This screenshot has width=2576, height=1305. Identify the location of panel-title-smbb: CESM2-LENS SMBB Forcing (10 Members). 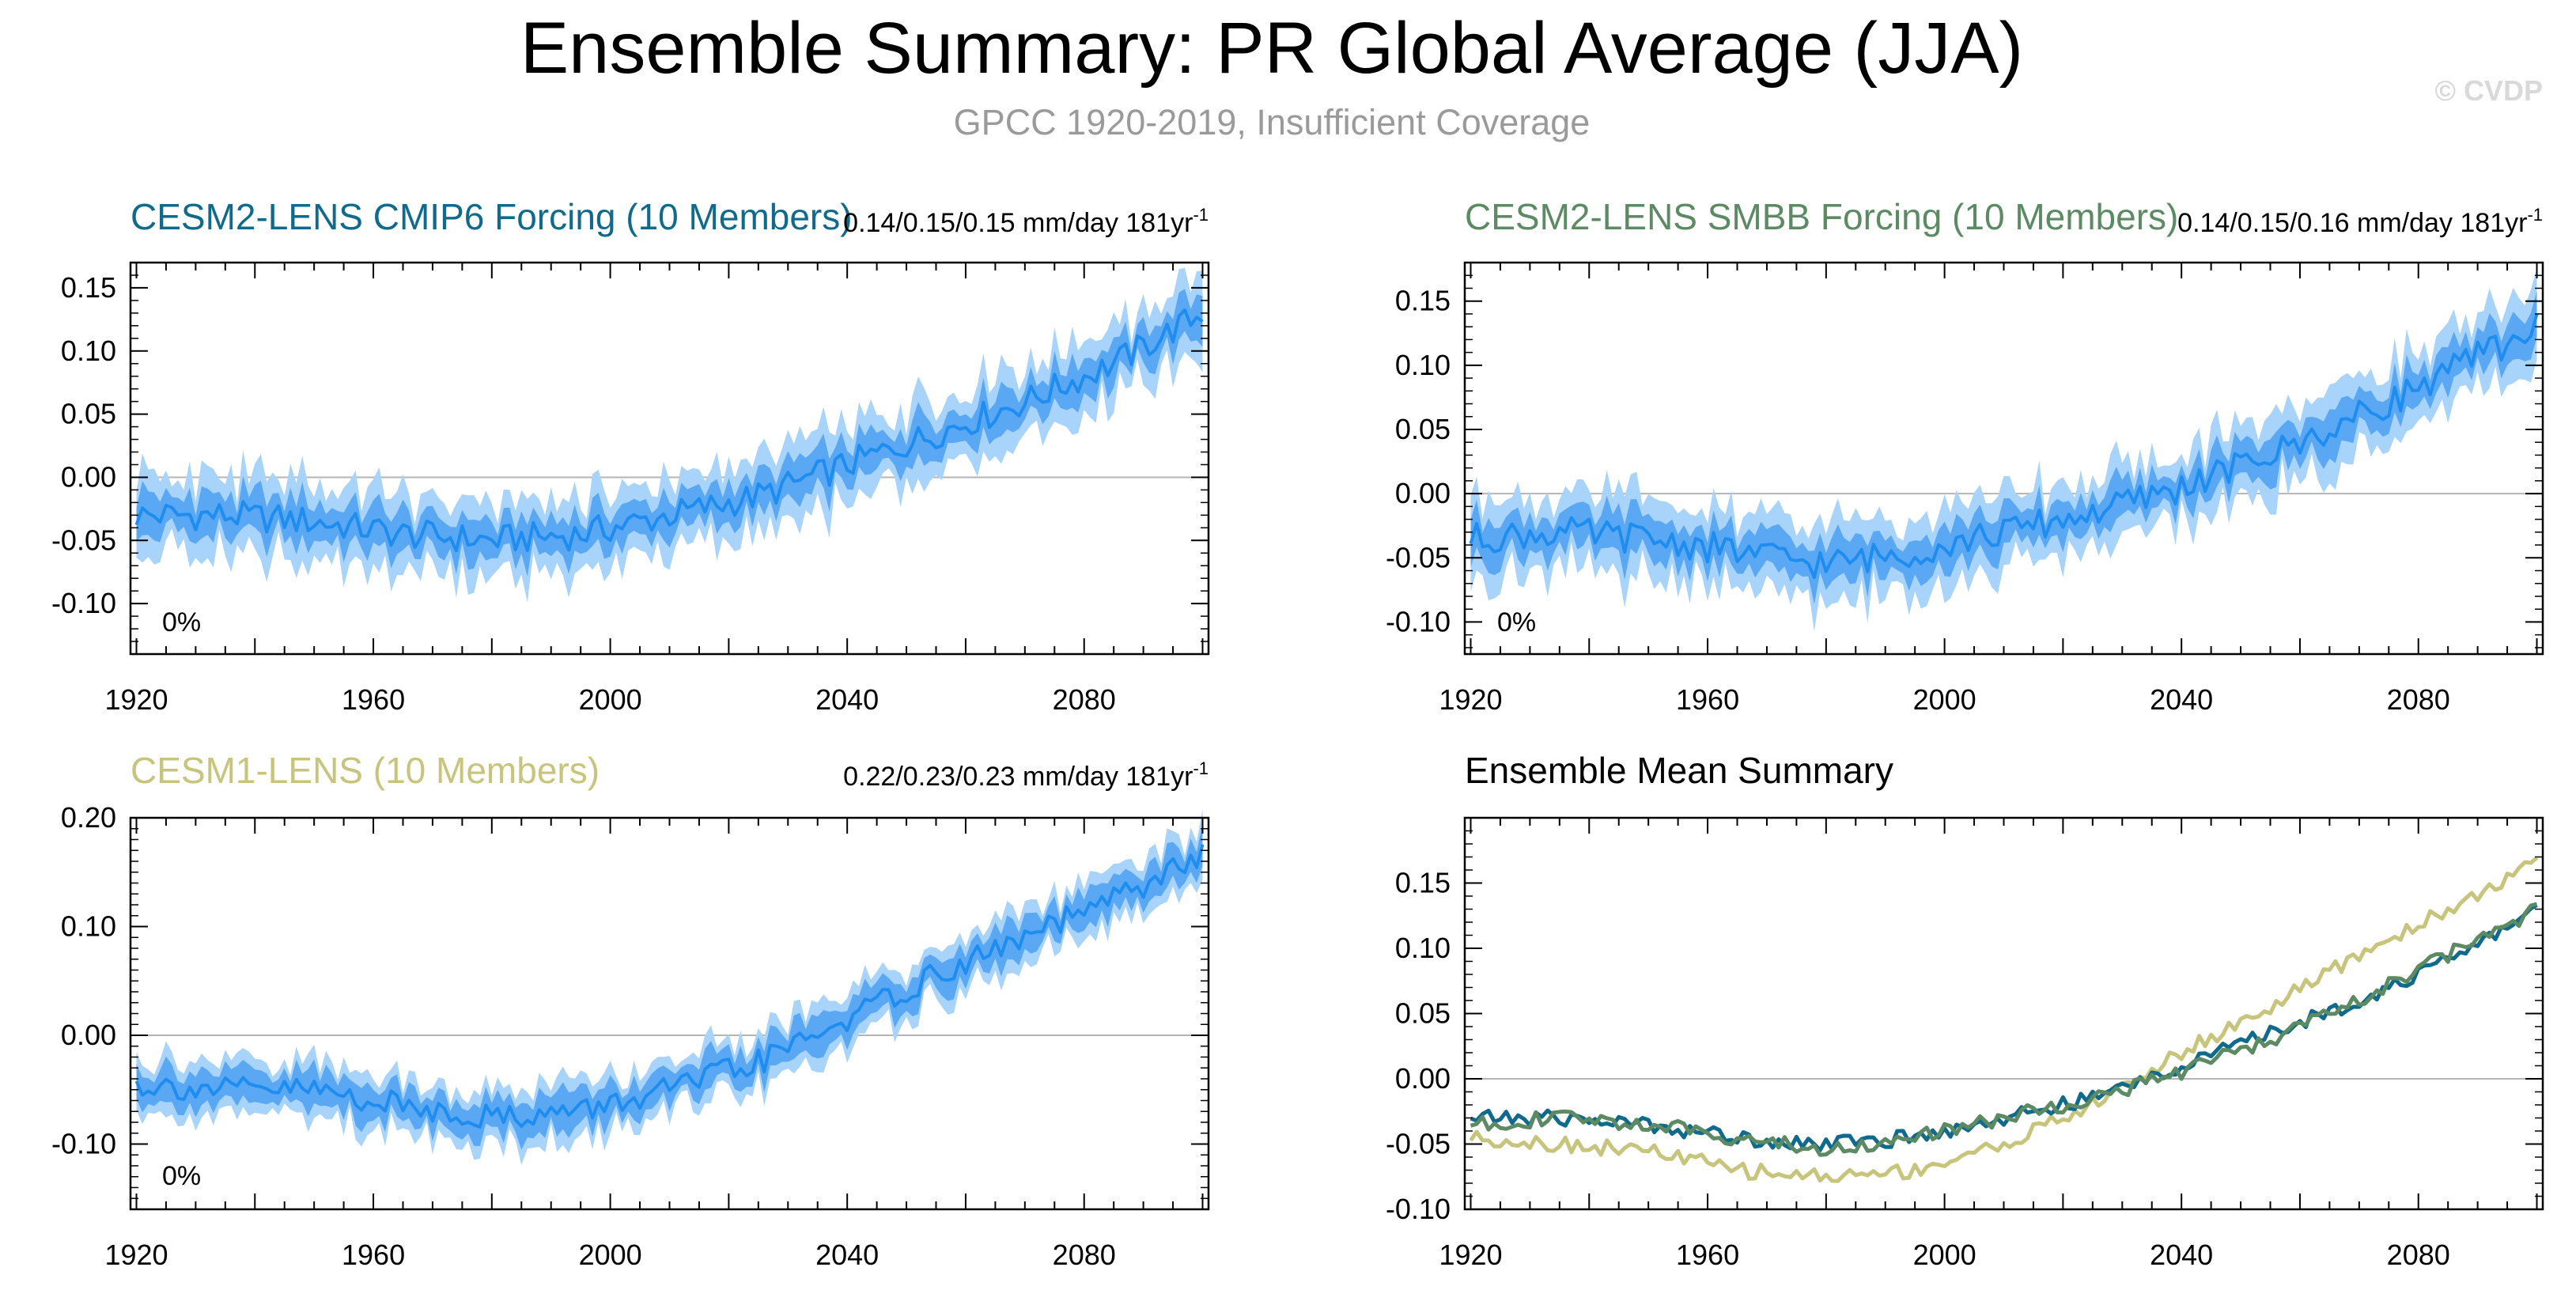
(1822, 216).